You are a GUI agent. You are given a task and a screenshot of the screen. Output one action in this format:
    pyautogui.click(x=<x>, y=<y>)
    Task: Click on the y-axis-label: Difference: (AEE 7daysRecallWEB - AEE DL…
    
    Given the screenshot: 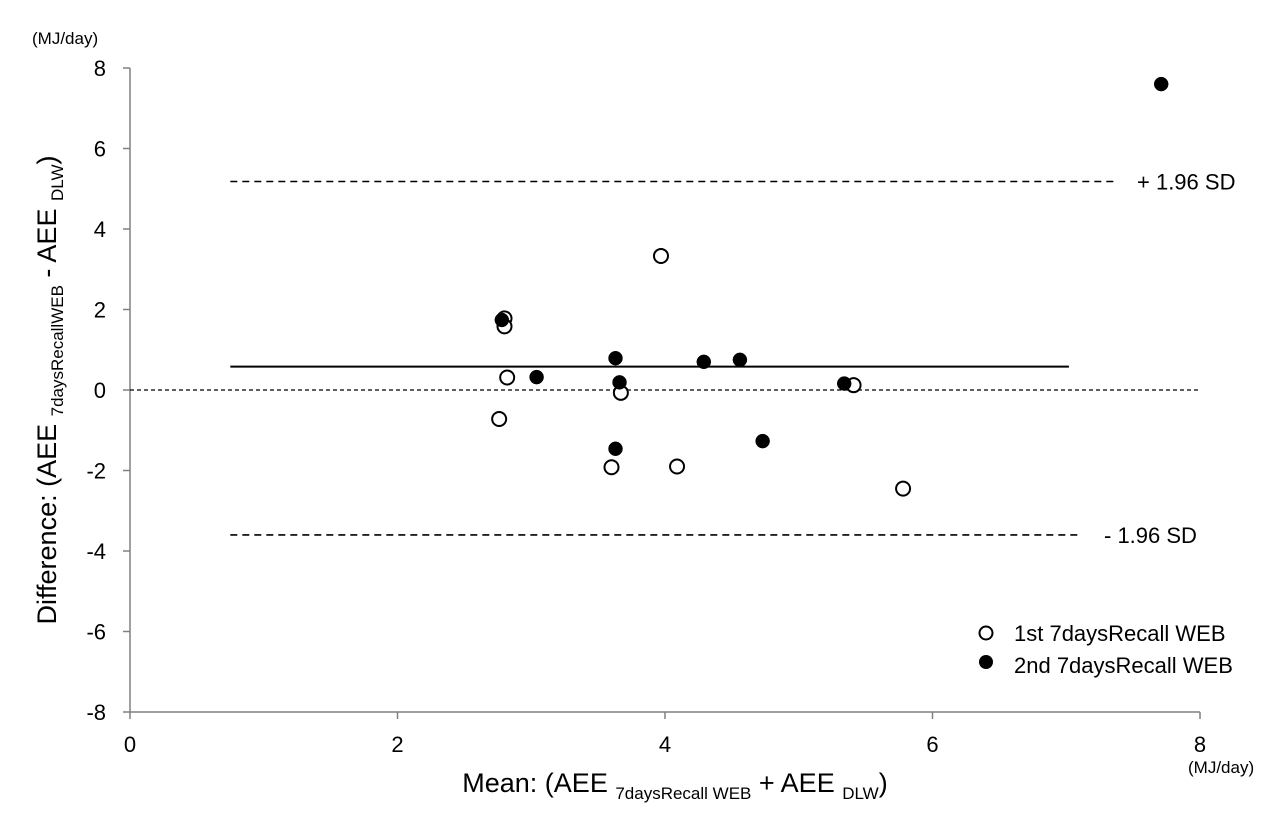 What is the action you would take?
    pyautogui.click(x=49, y=390)
    